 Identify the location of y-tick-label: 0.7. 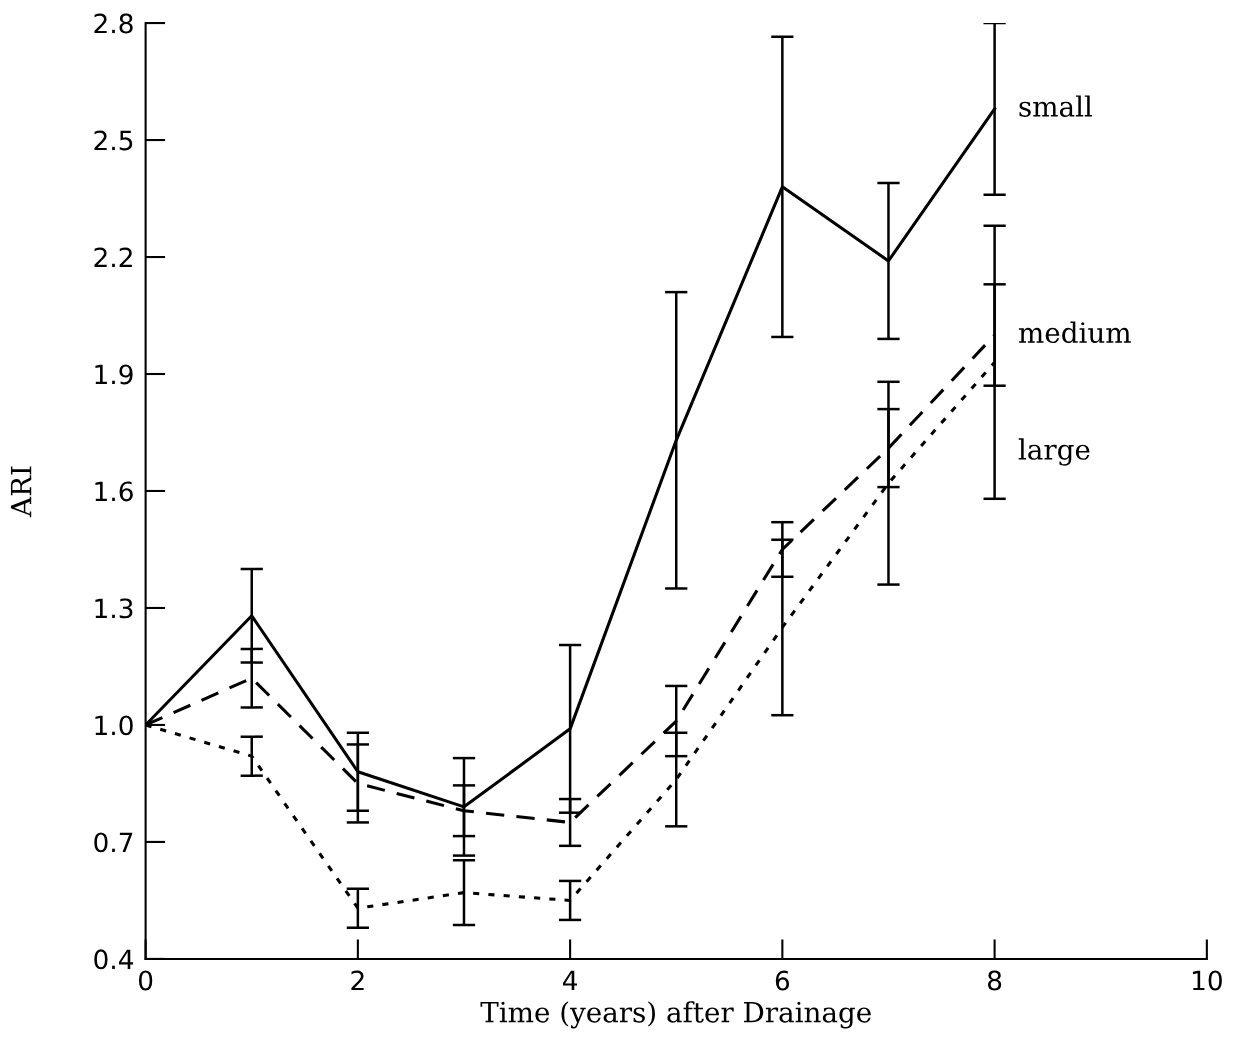
(113, 842).